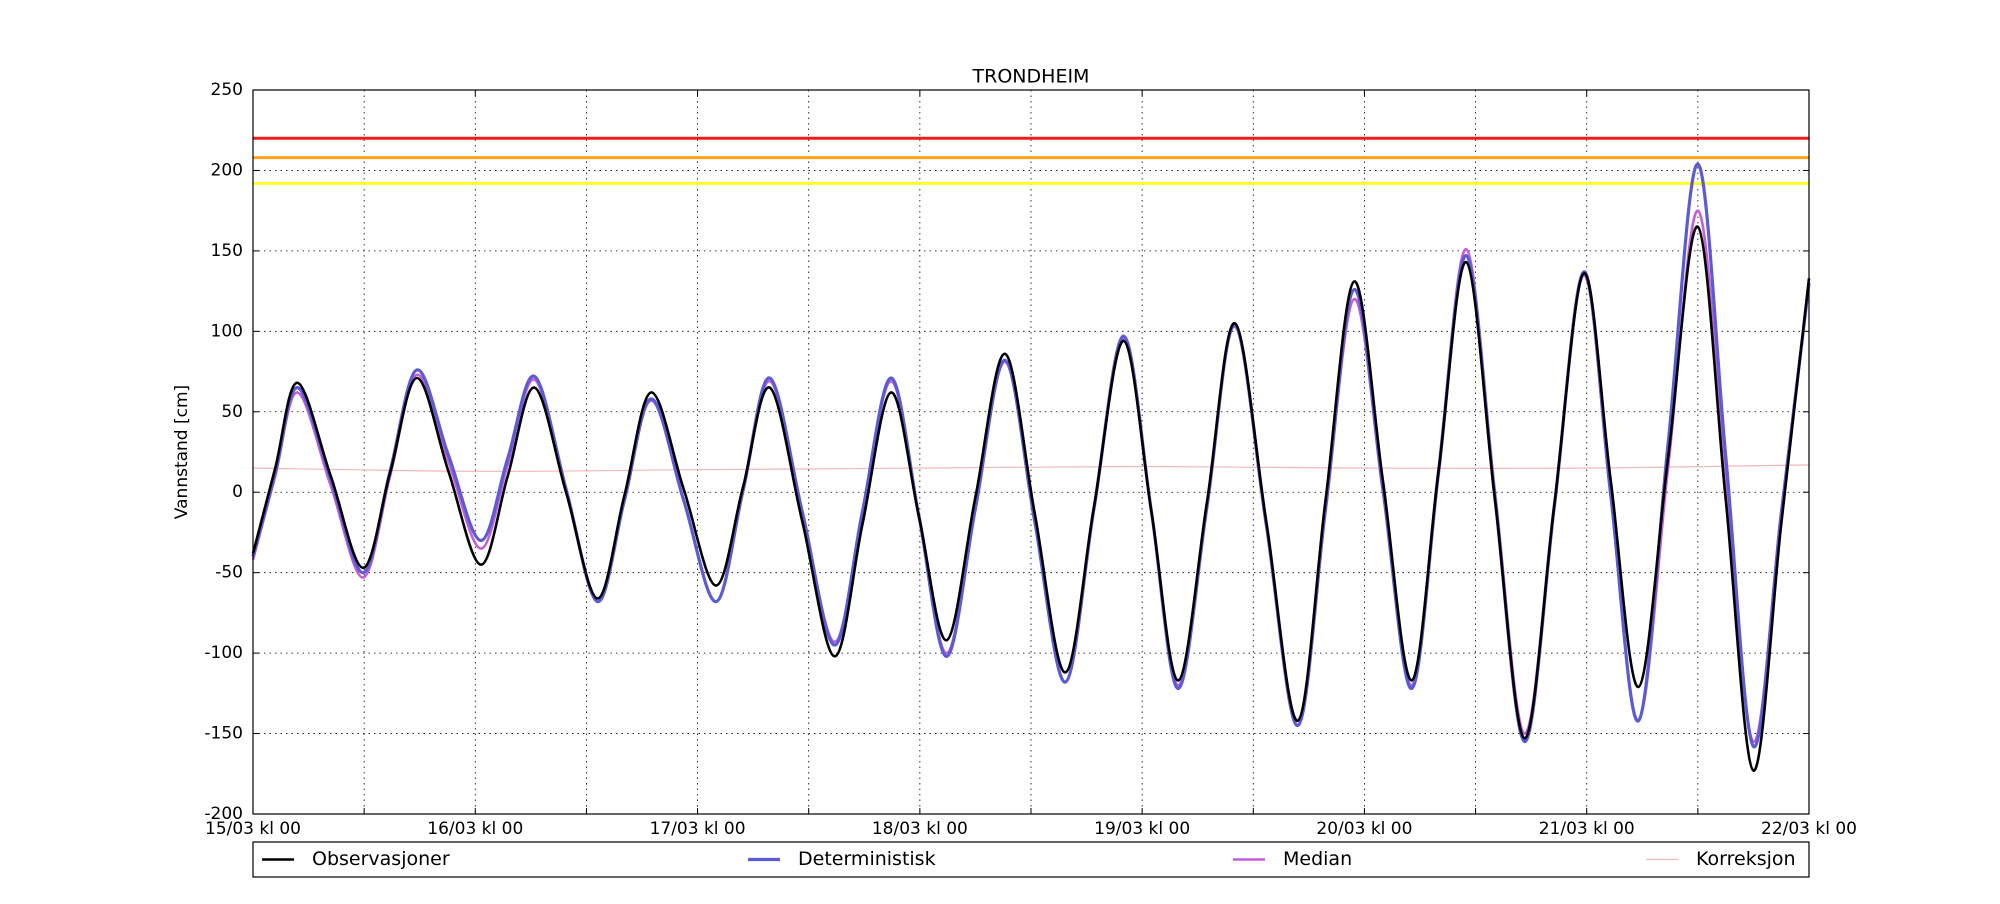 This screenshot has height=904, width=2000. Describe the element at coordinates (227, 251) in the screenshot. I see `y-tick-label: 150` at that location.